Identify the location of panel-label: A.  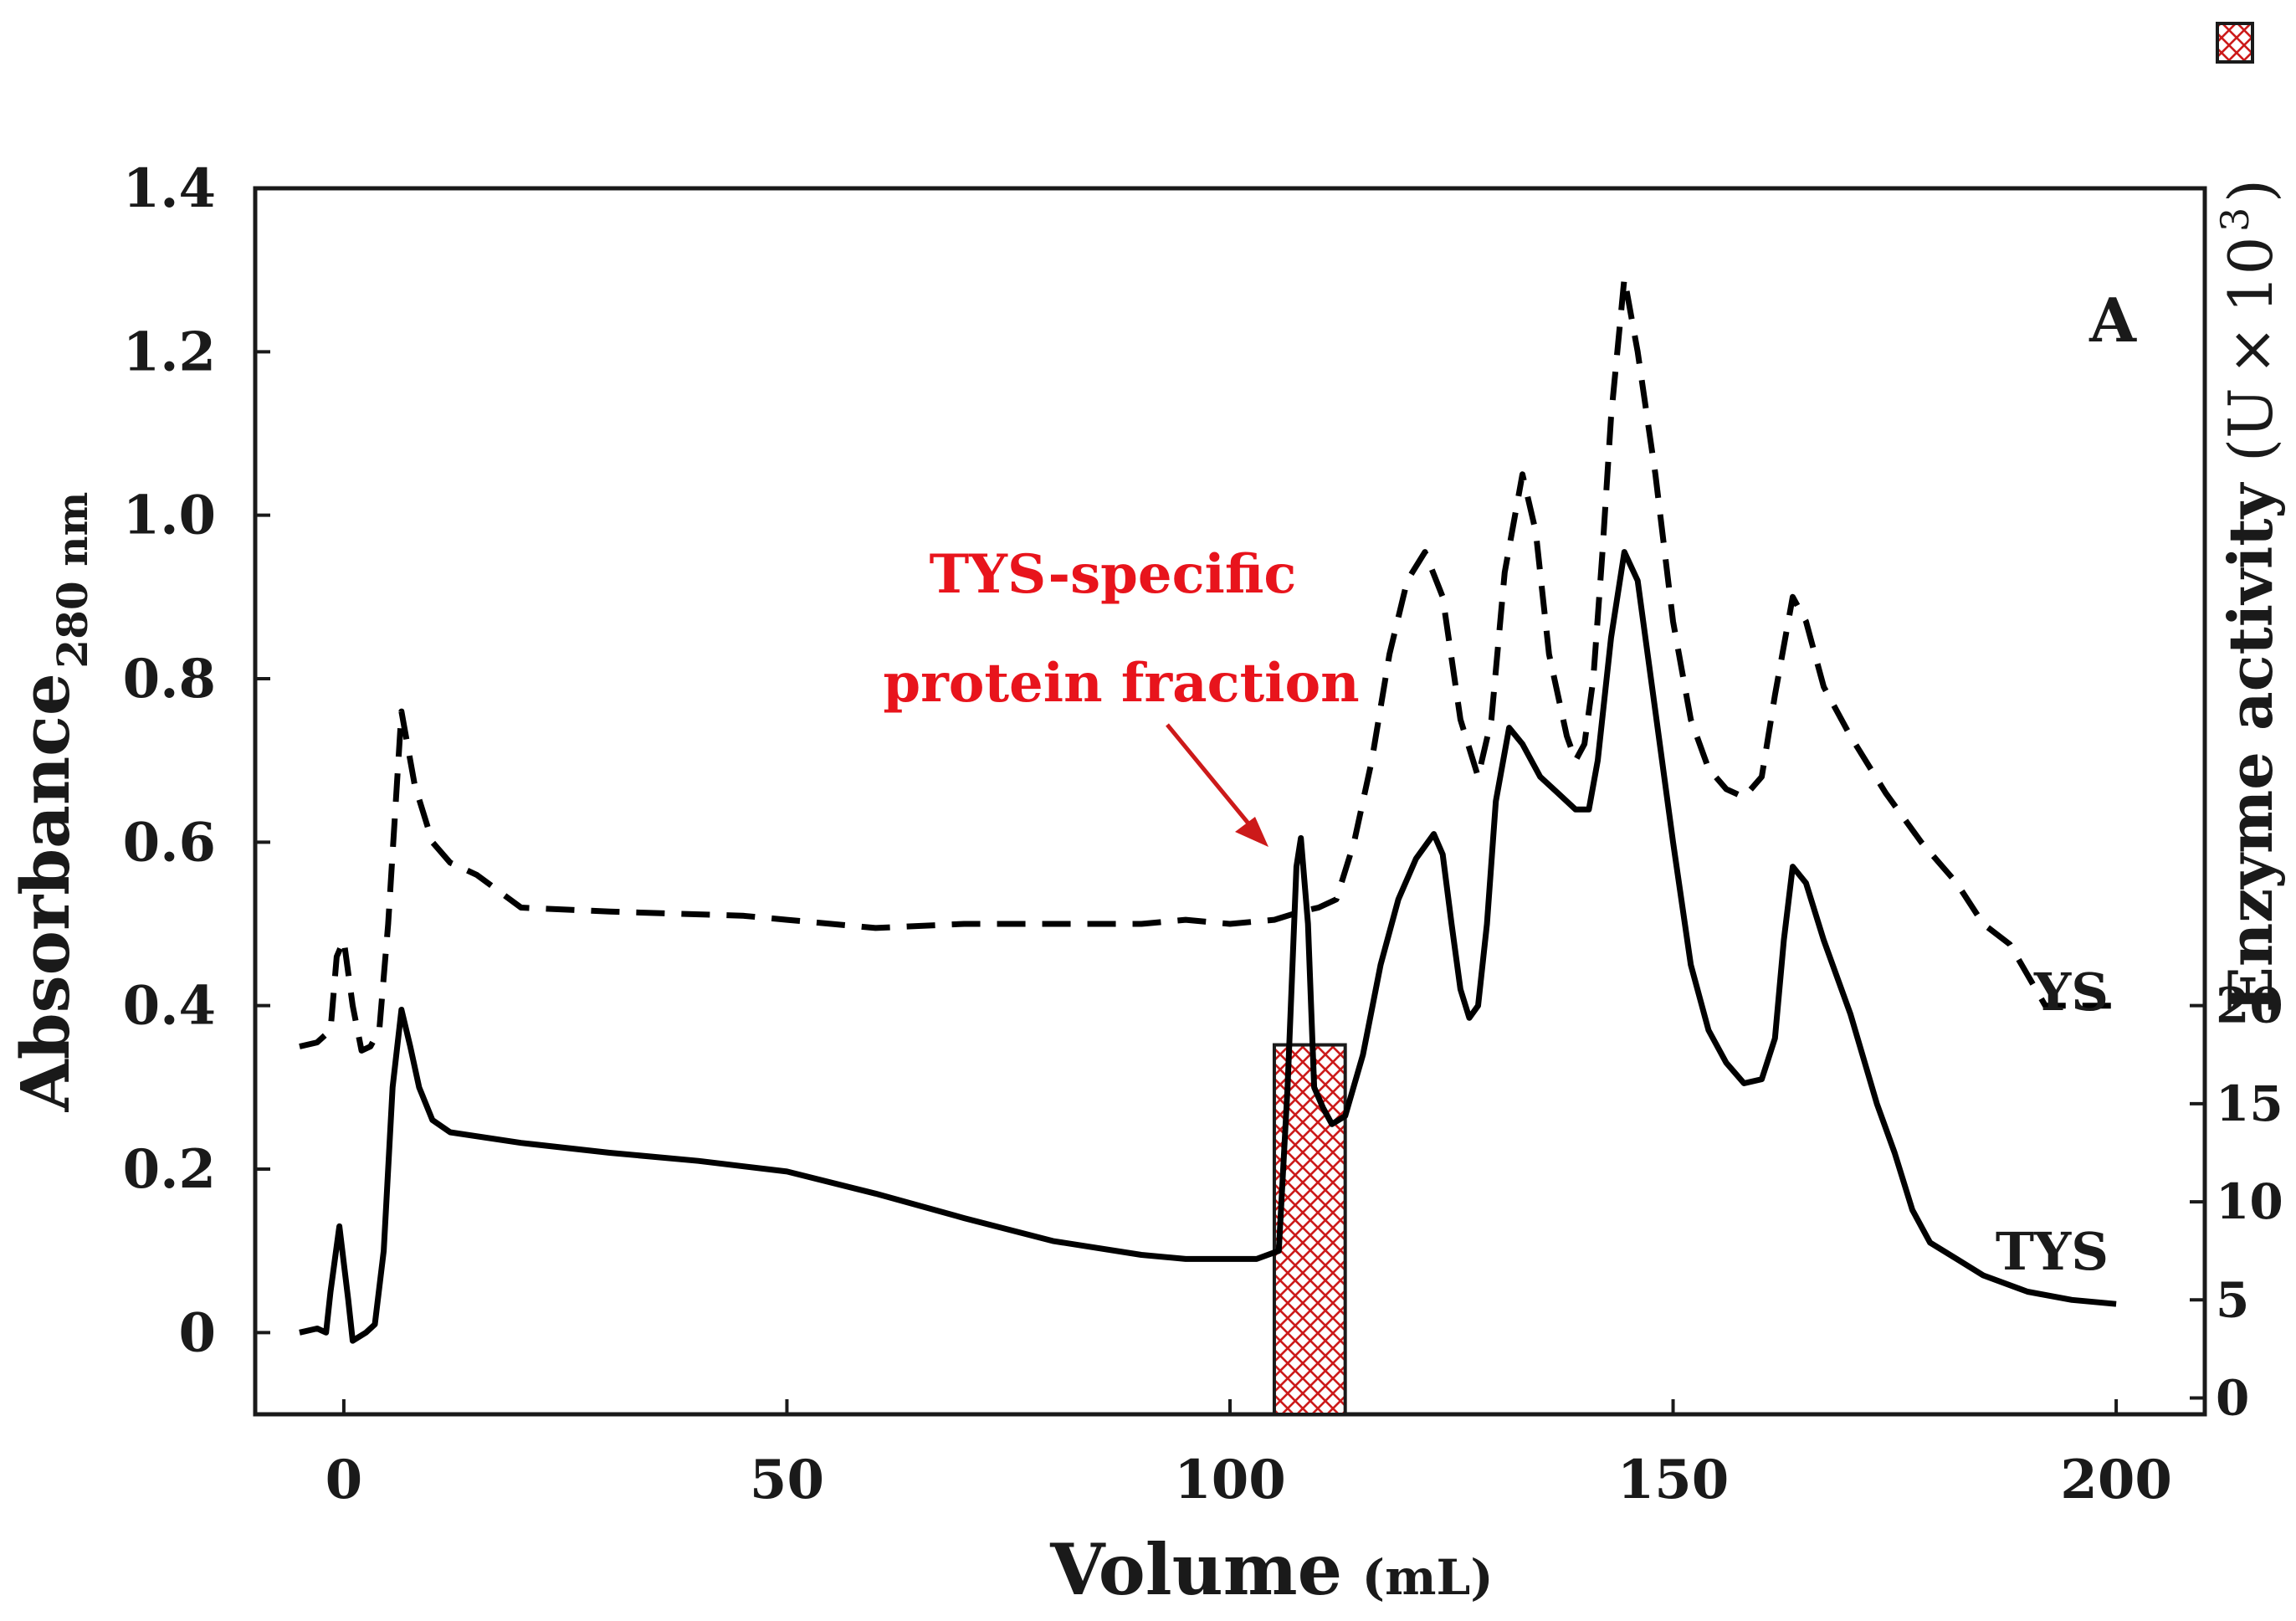
(2112, 320).